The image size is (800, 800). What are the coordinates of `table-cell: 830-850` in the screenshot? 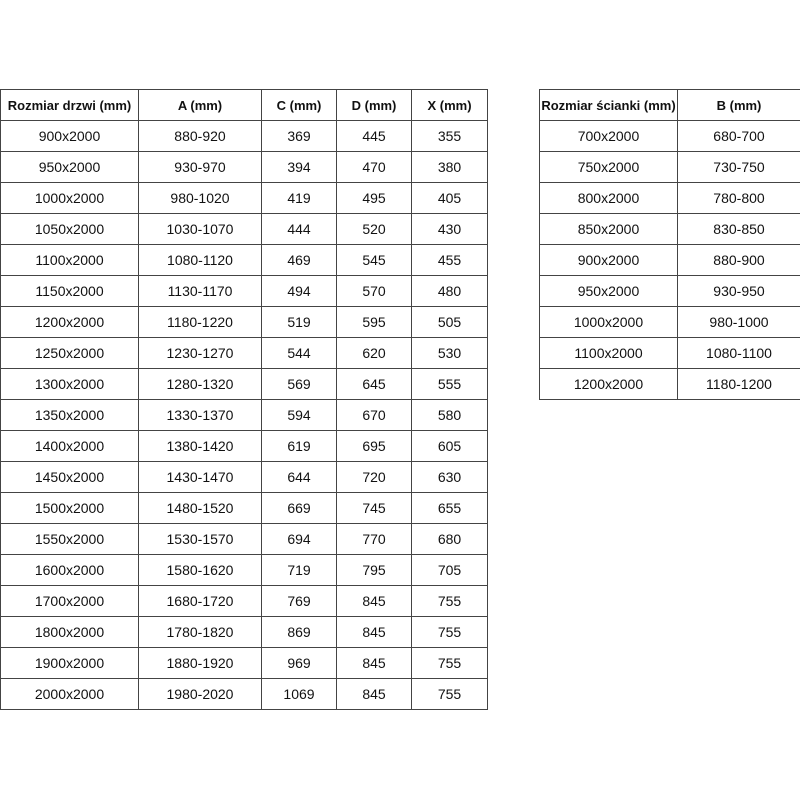 It's located at (738, 229).